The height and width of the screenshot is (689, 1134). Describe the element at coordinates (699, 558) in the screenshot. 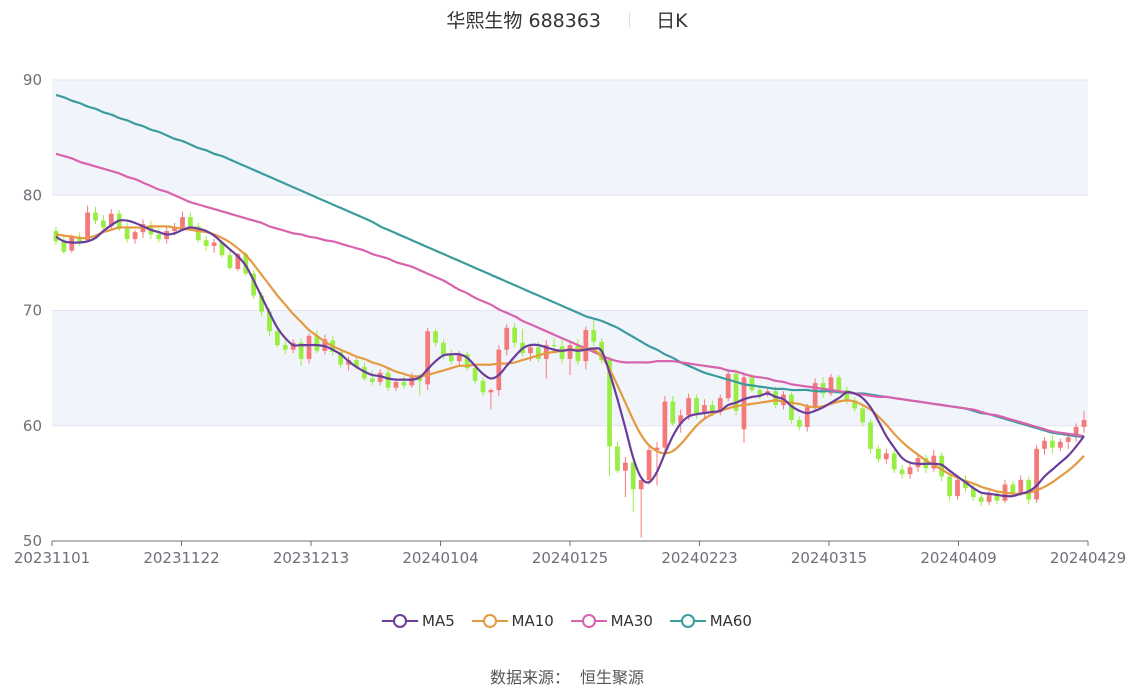

I see `x-tick-label: 20240223` at that location.